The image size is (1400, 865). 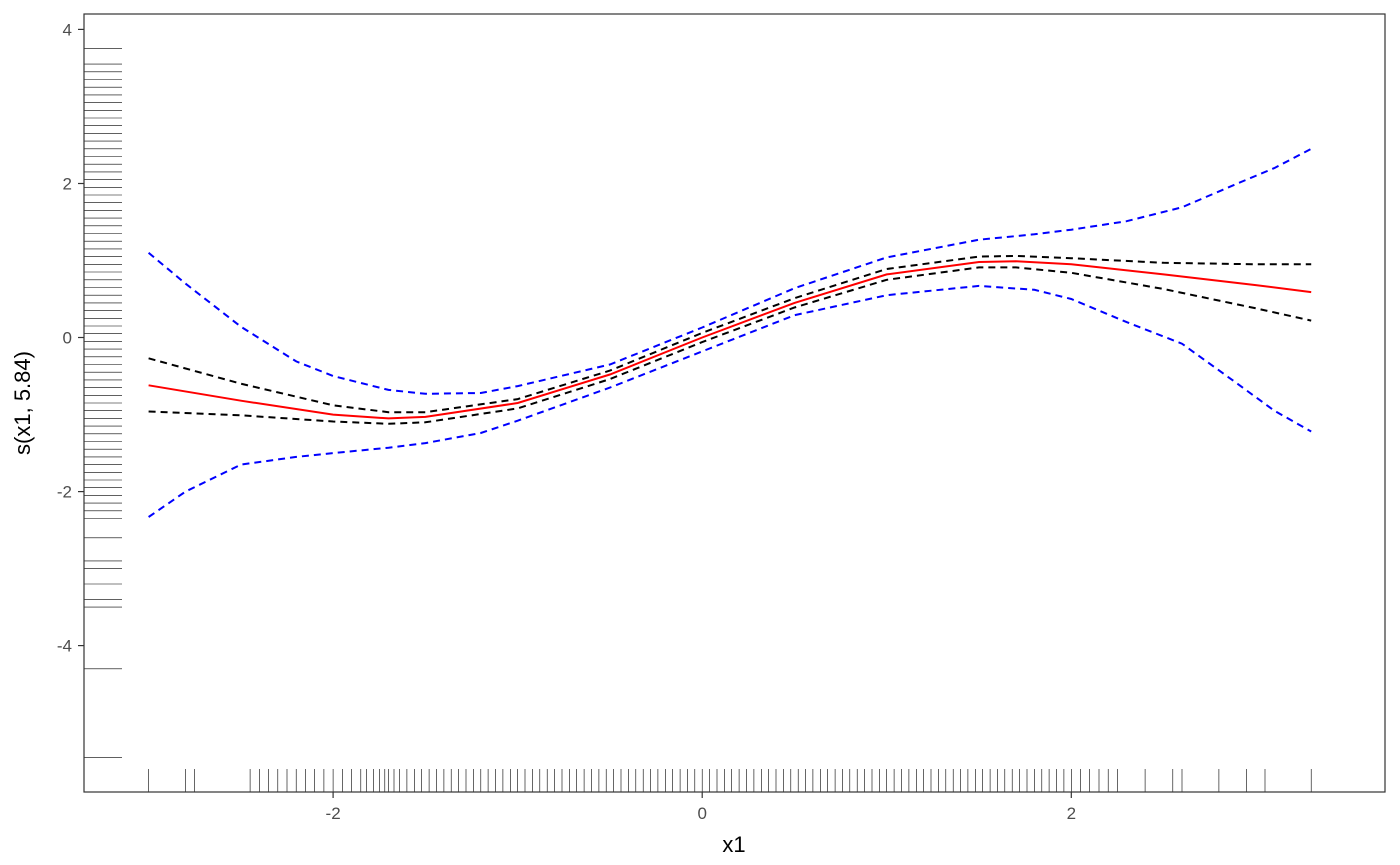 What do you see at coordinates (333, 813) in the screenshot?
I see `x-tick-label-0: -2` at bounding box center [333, 813].